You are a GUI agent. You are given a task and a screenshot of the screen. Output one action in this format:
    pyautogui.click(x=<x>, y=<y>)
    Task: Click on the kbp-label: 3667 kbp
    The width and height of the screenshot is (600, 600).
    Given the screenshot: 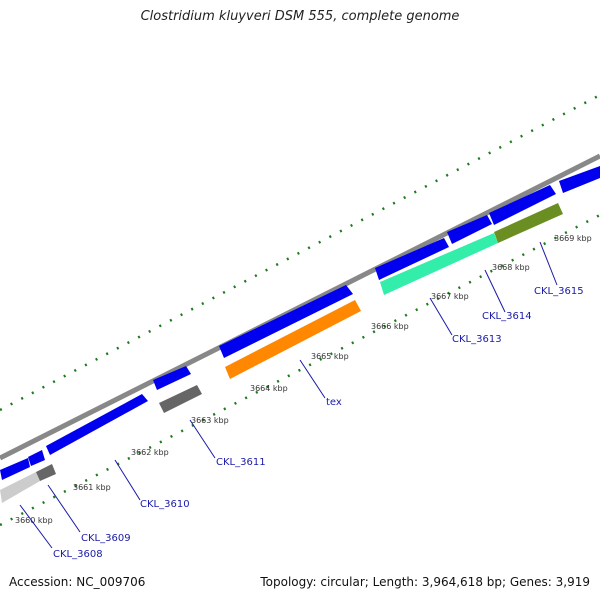 What is the action you would take?
    pyautogui.click(x=450, y=296)
    